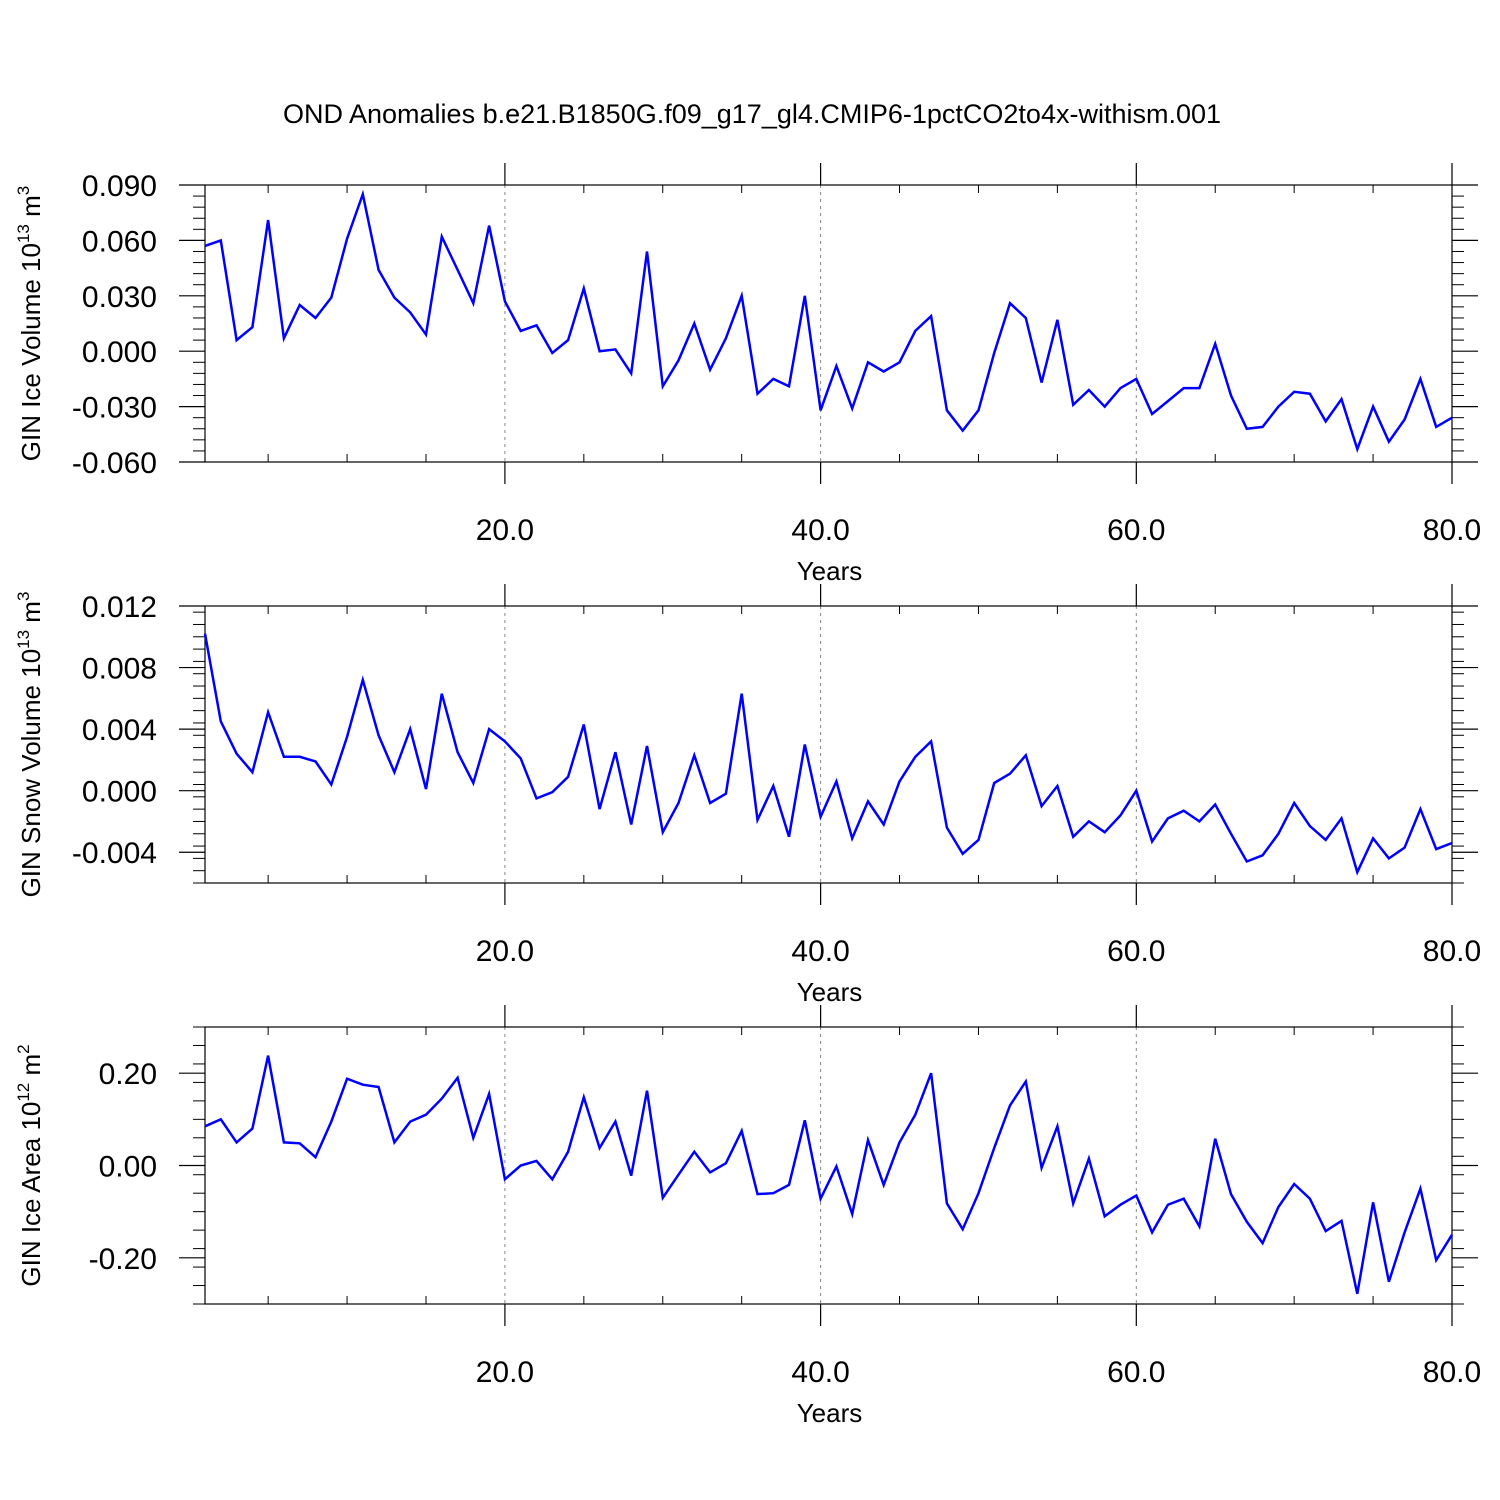 The image size is (1500, 1500). Describe the element at coordinates (128, 1167) in the screenshot. I see `y-tick-label: 0.00` at that location.